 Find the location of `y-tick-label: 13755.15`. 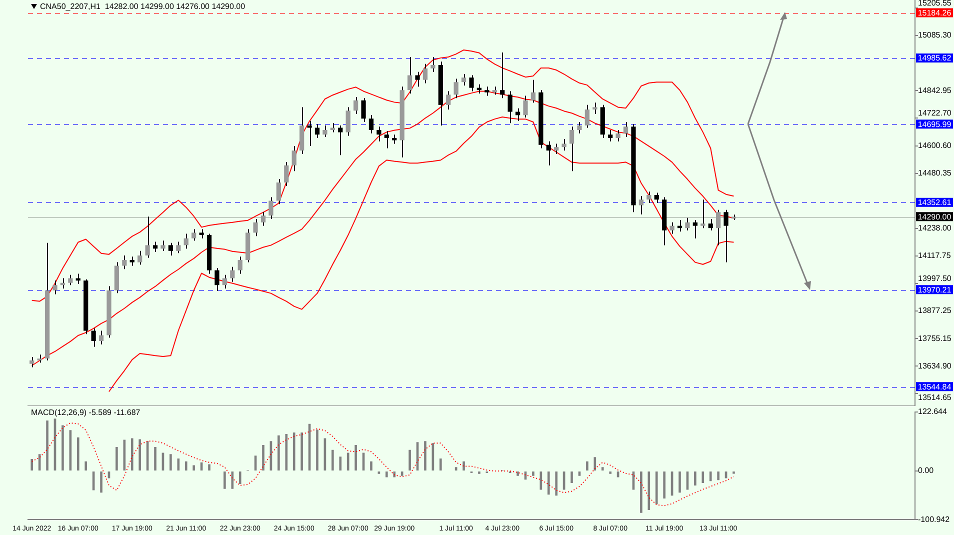

y-tick-label: 13755.15 is located at coordinates (935, 338).